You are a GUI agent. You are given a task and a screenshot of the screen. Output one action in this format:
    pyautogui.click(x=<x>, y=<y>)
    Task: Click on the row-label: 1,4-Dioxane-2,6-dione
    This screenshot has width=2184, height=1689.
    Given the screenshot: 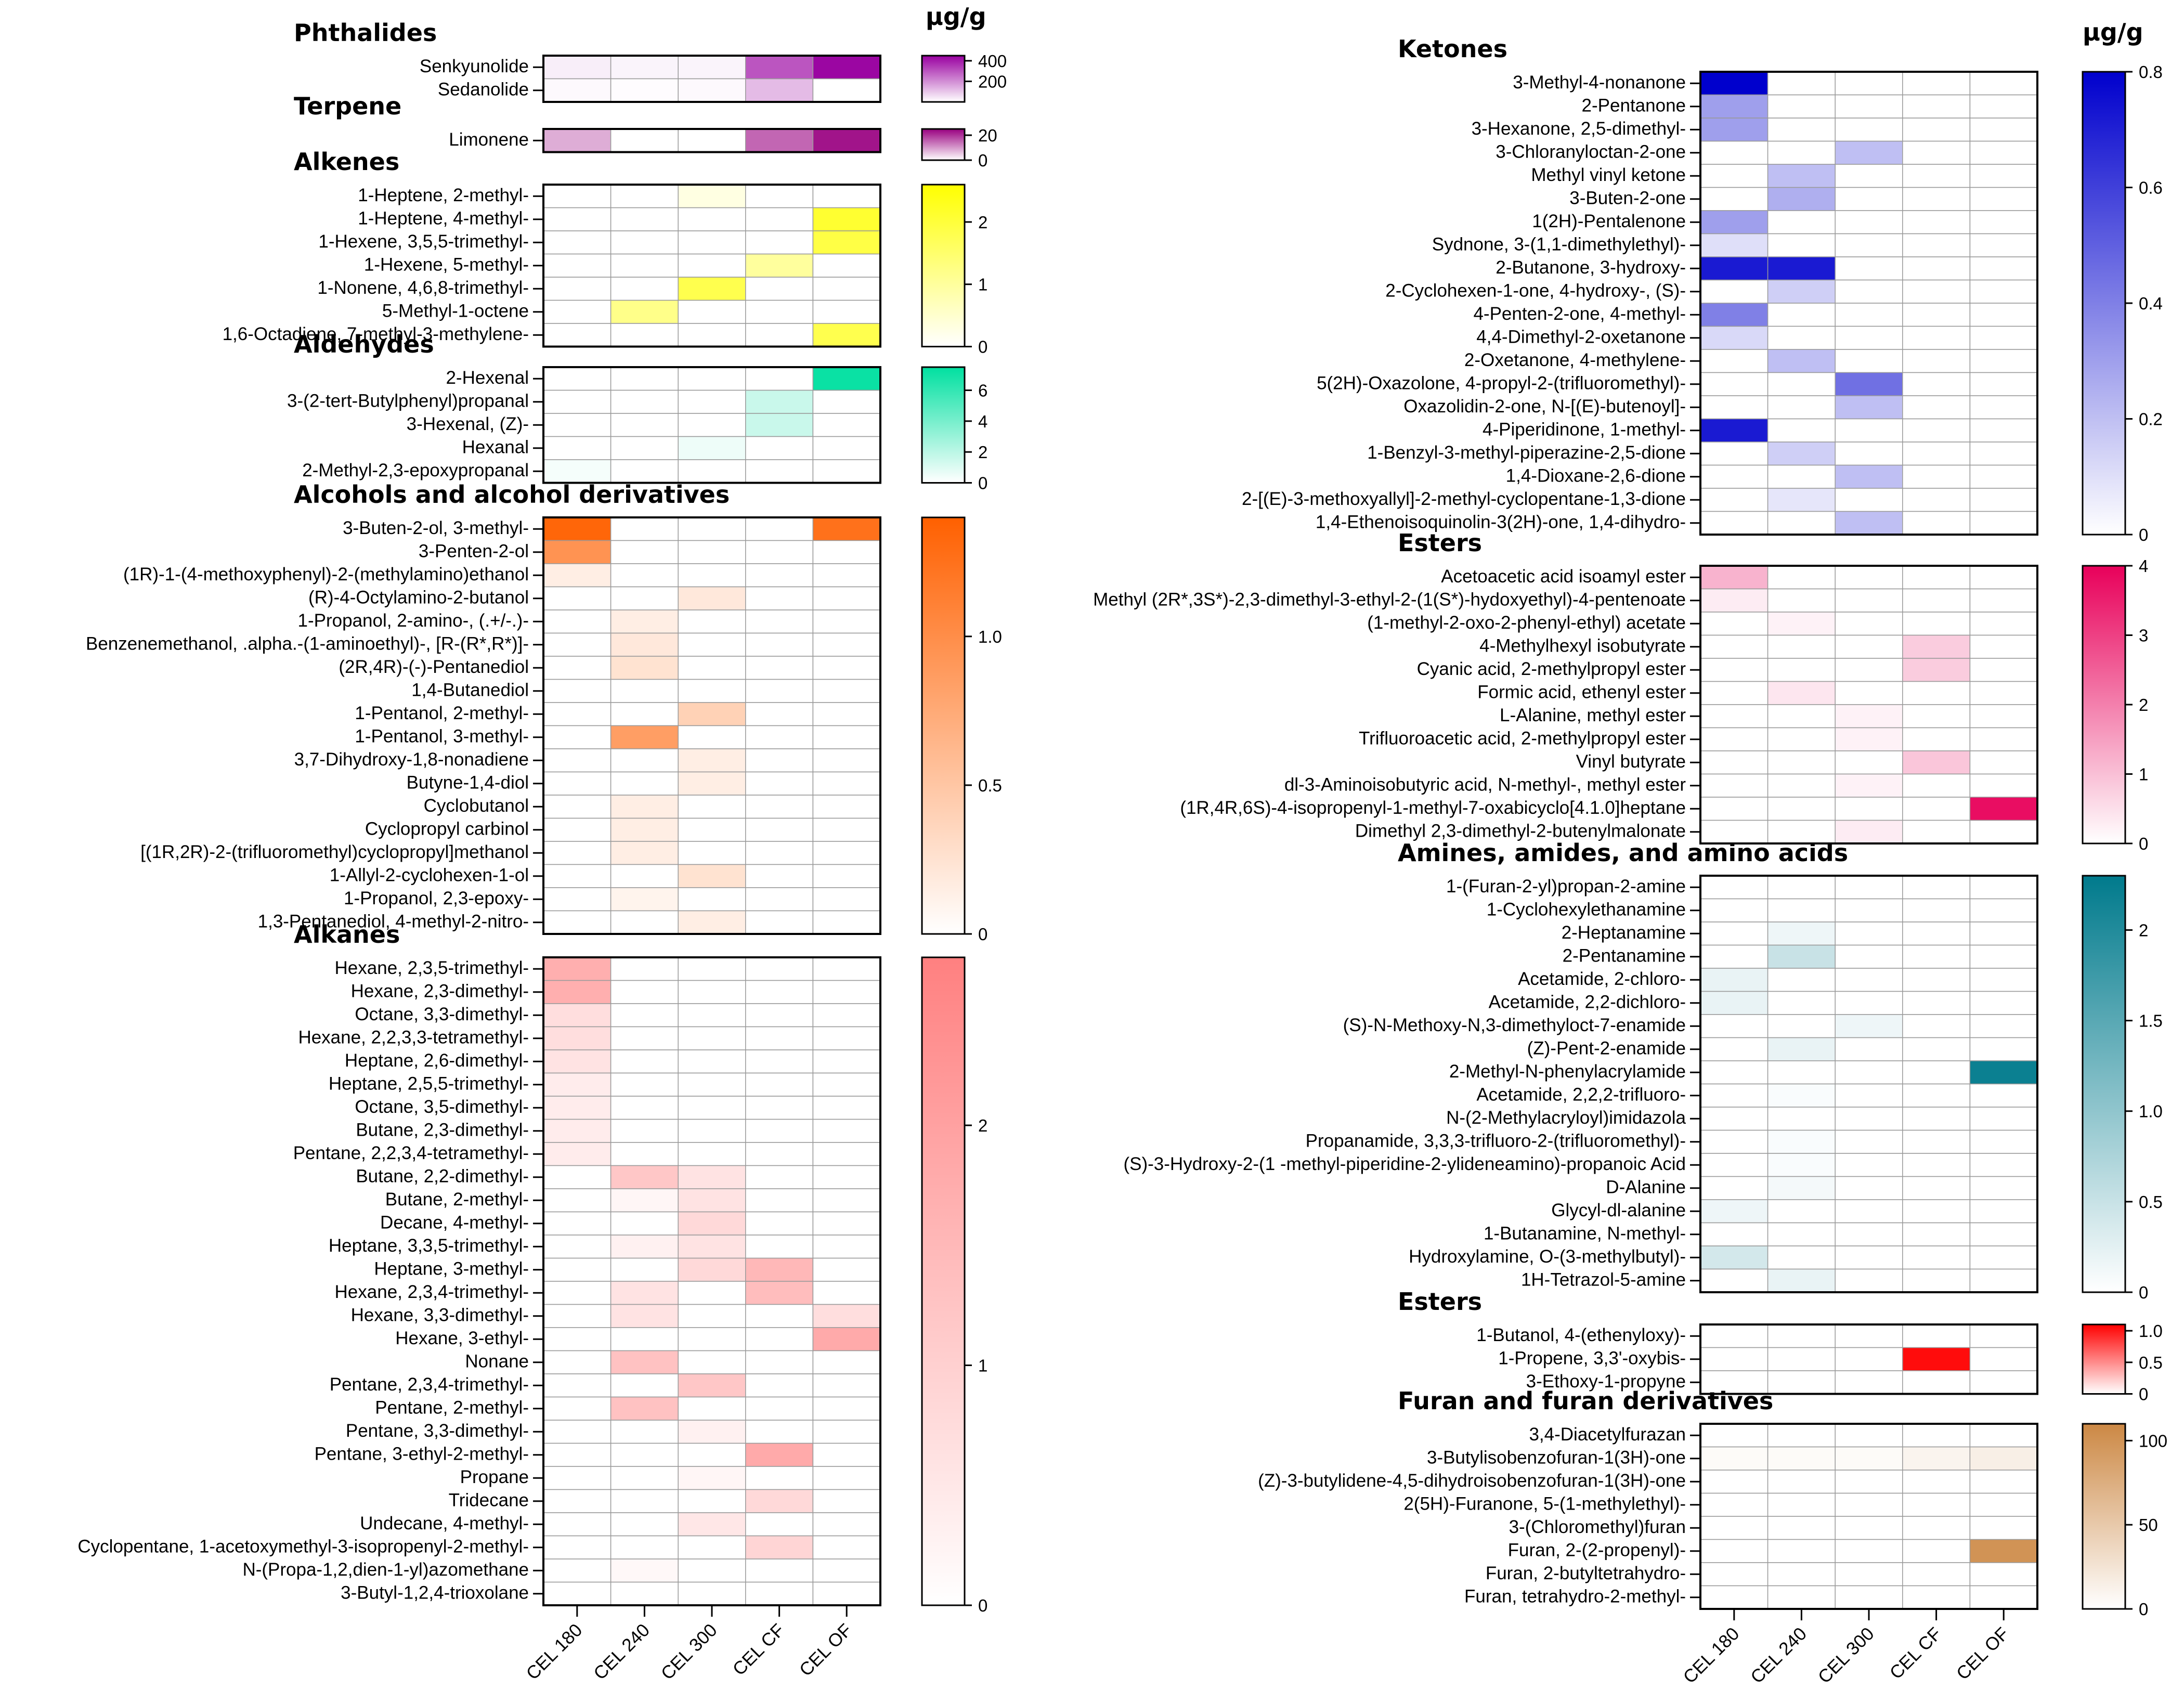 What is the action you would take?
    pyautogui.click(x=1596, y=476)
    